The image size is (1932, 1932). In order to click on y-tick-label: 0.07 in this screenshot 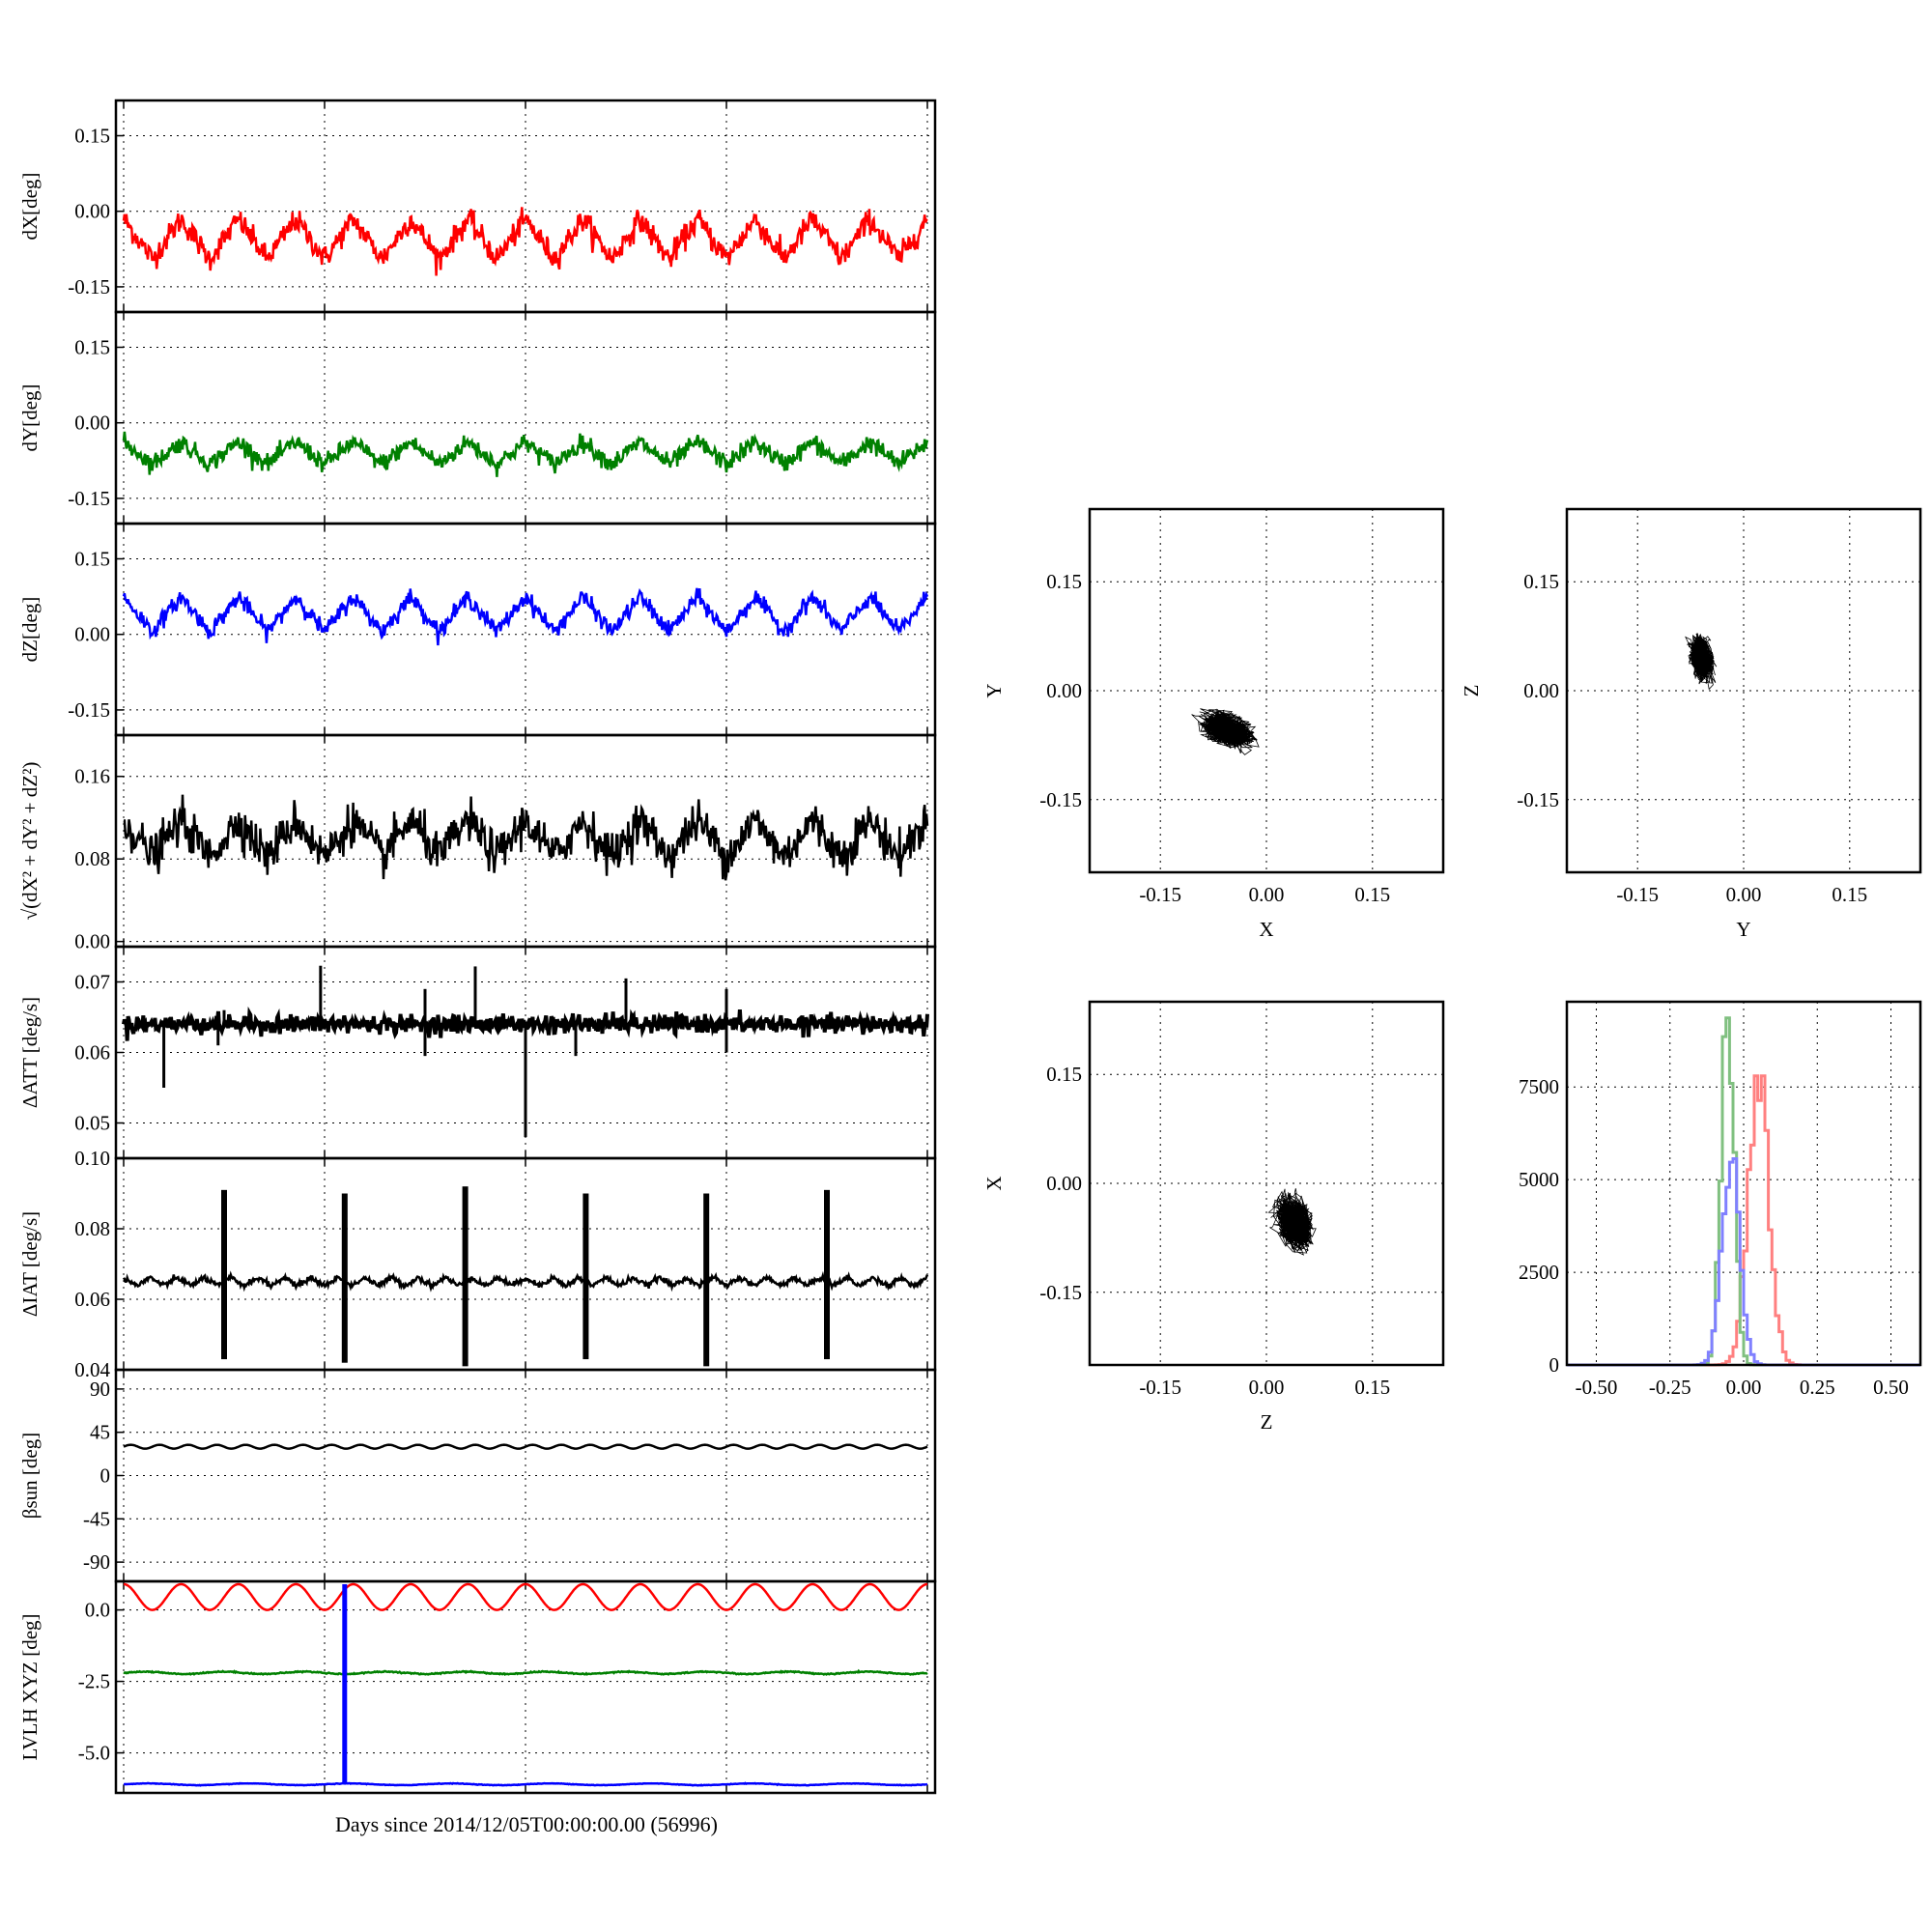, I will do `click(92, 982)`.